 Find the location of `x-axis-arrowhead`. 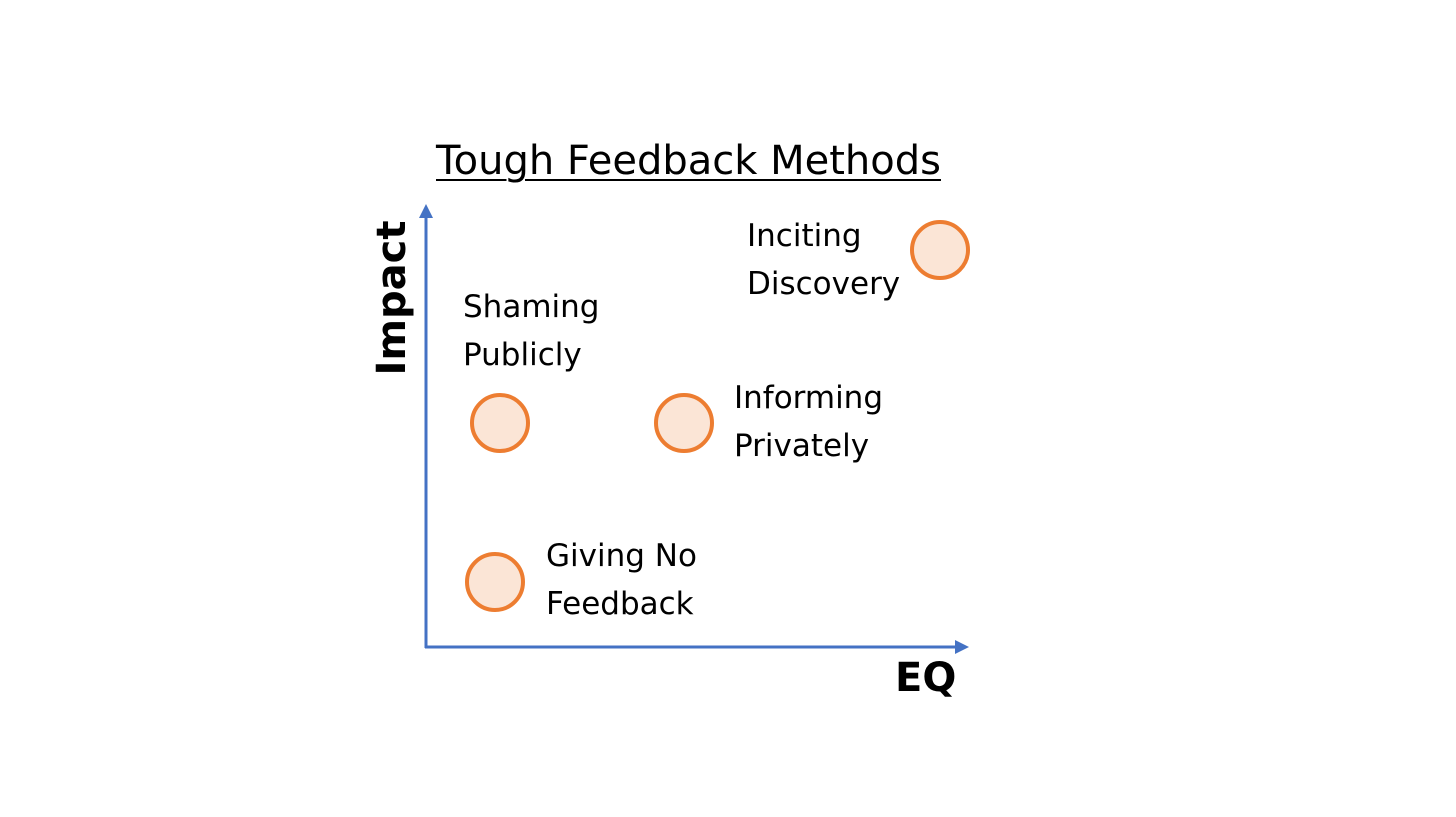

x-axis-arrowhead is located at coordinates (962, 647).